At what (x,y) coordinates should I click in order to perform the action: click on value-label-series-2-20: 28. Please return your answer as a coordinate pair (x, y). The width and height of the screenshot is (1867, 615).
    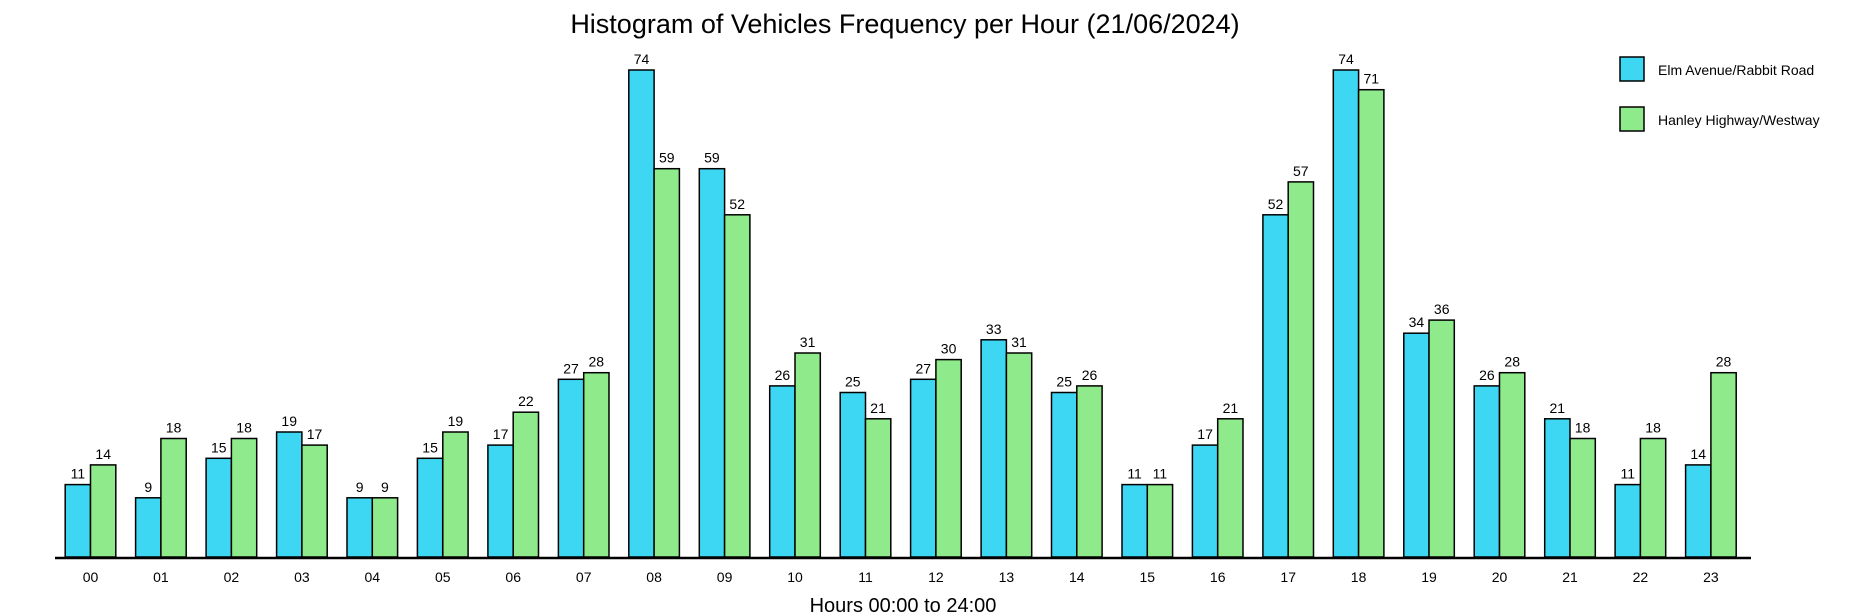
    Looking at the image, I should click on (1512, 362).